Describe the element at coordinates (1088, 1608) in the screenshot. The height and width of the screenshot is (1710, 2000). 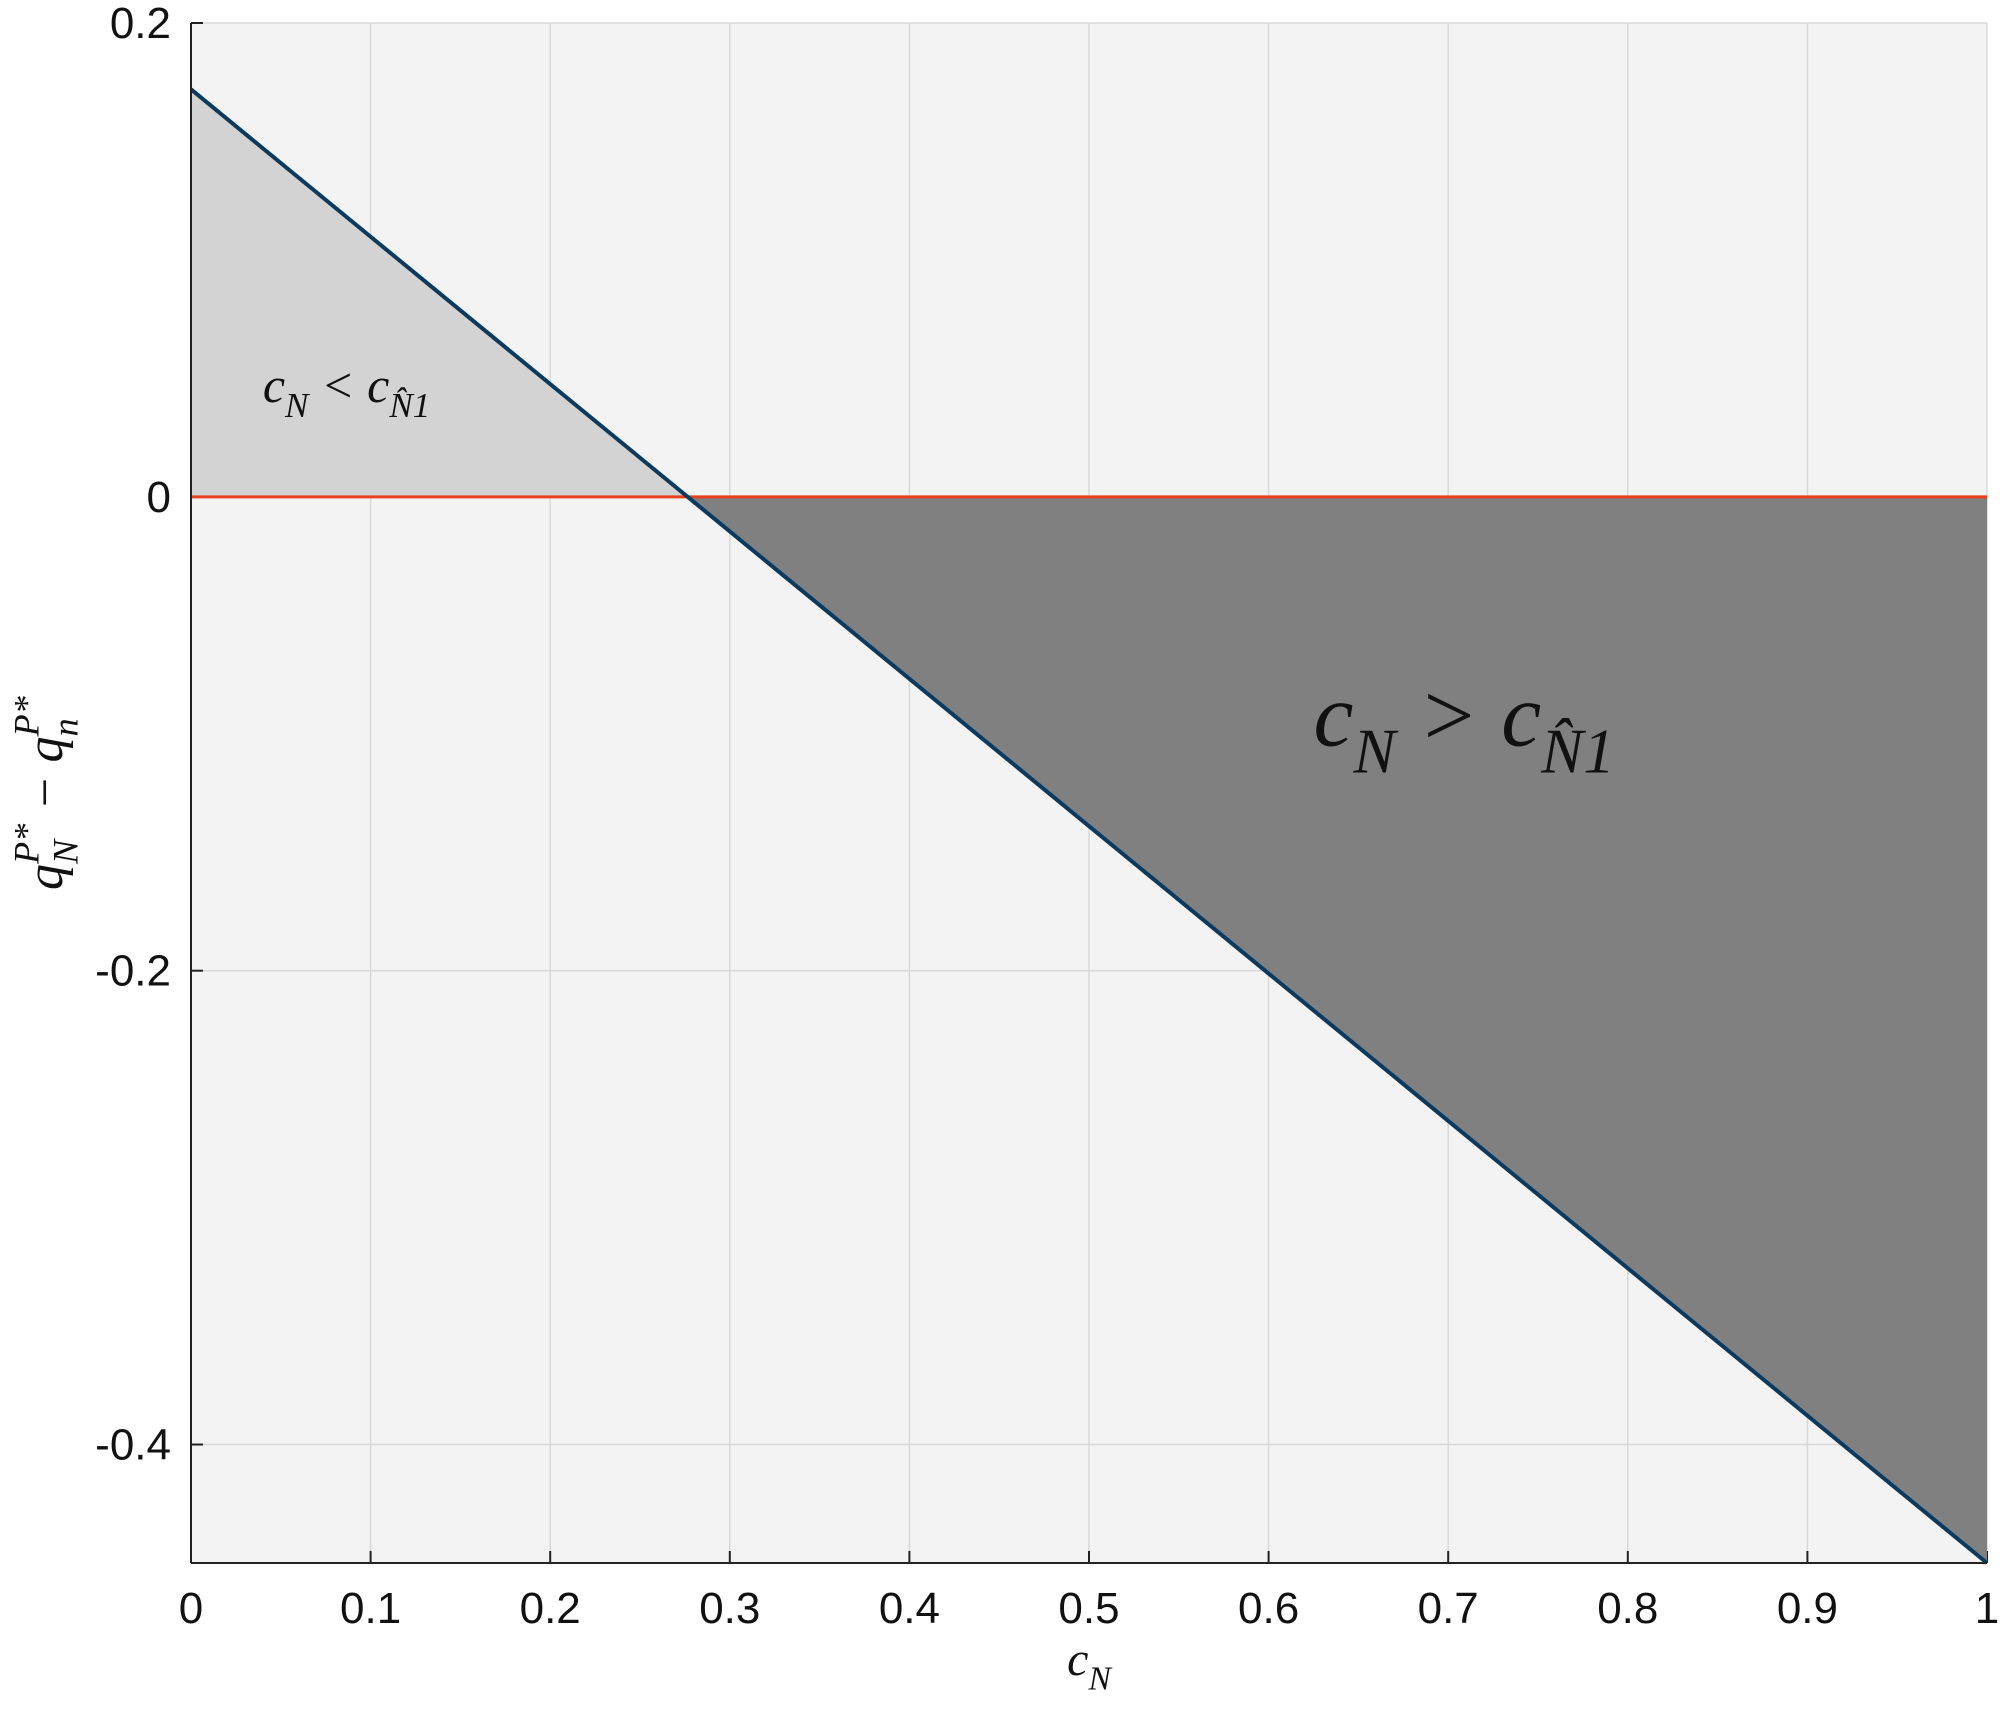
I see `x-tick-label: 0.5` at that location.